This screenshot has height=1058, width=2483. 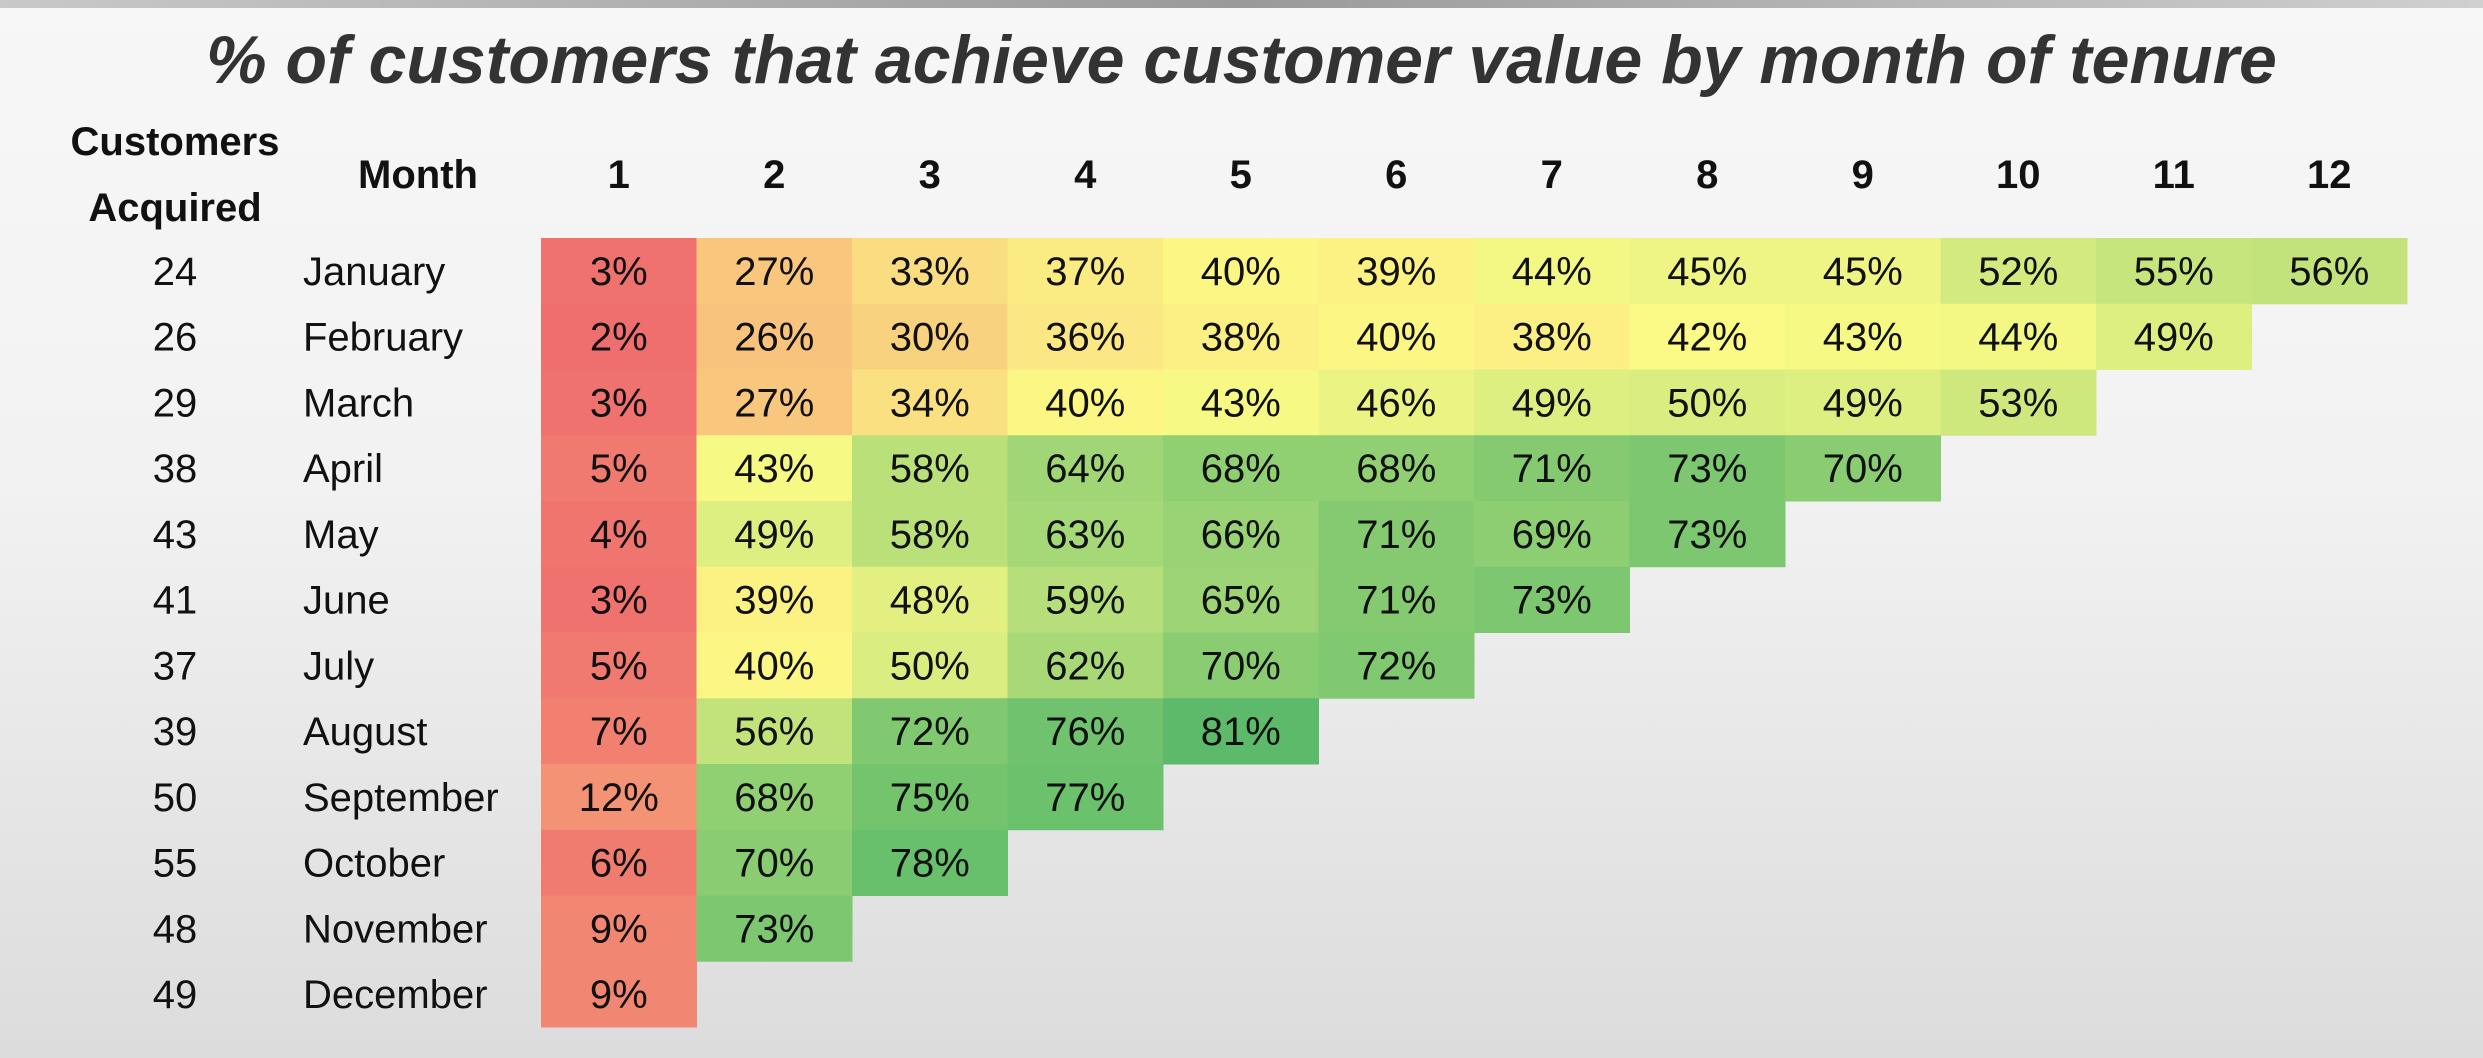 I want to click on cell-label-may-m7: 69%, so click(x=1552, y=535).